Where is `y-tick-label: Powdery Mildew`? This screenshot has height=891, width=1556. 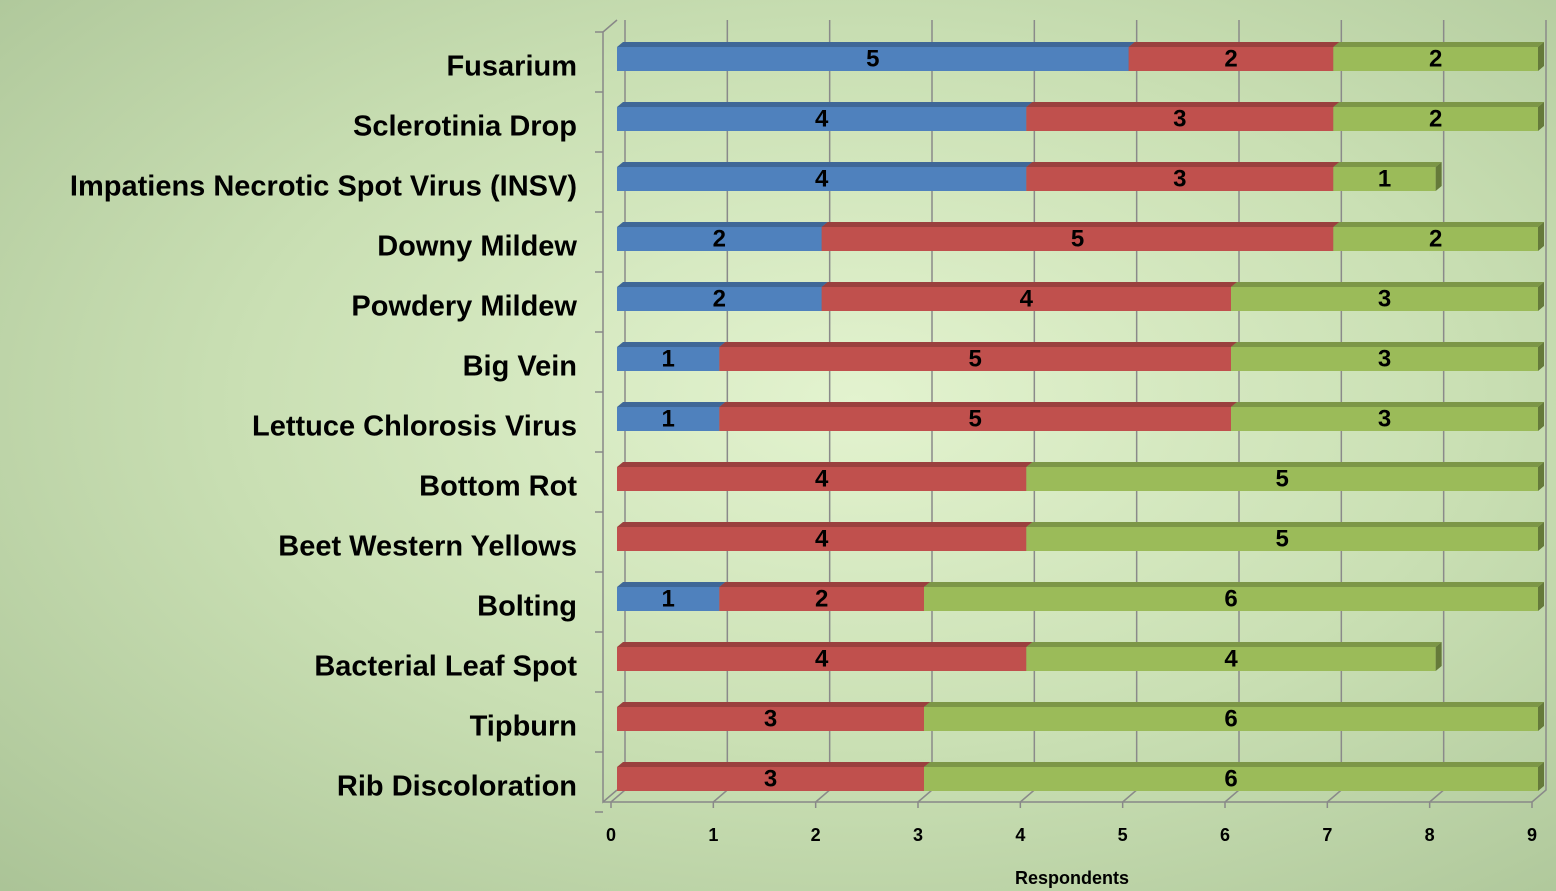
y-tick-label: Powdery Mildew is located at coordinates (464, 307).